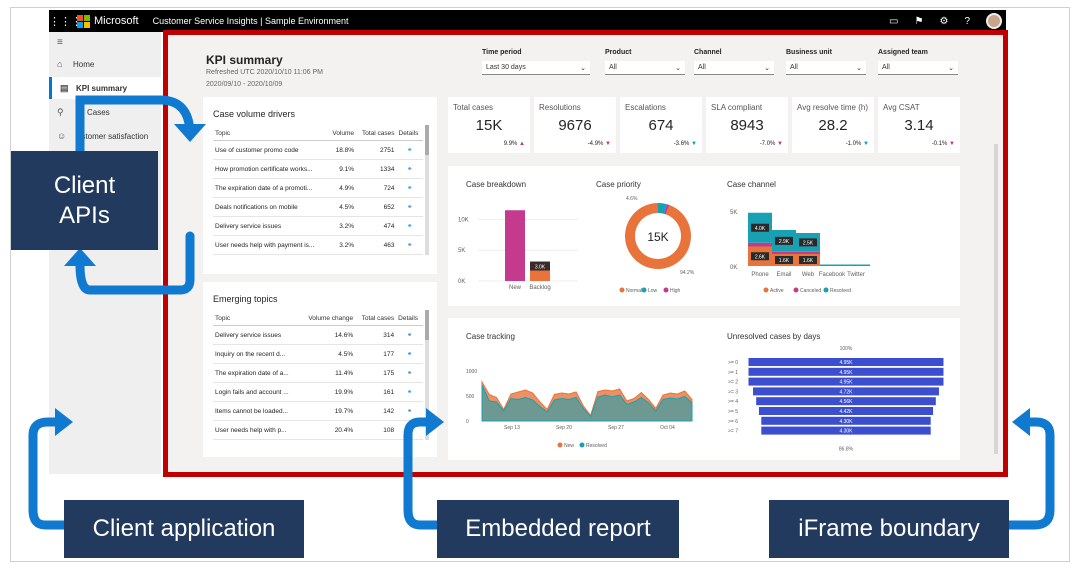  Describe the element at coordinates (105, 88) in the screenshot. I see `sidebar-item-kpi-summary: ▤ KPI summary` at that location.